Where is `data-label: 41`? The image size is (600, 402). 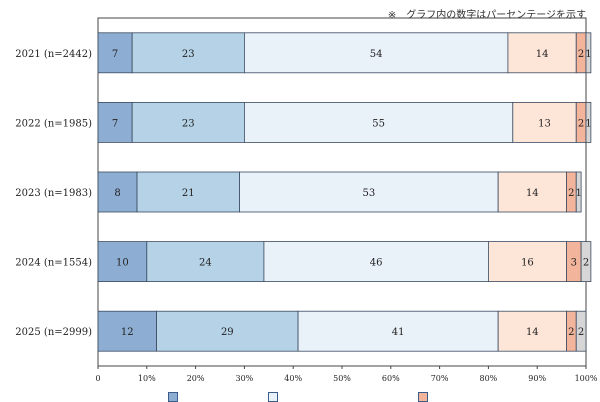
data-label: 41 is located at coordinates (398, 332).